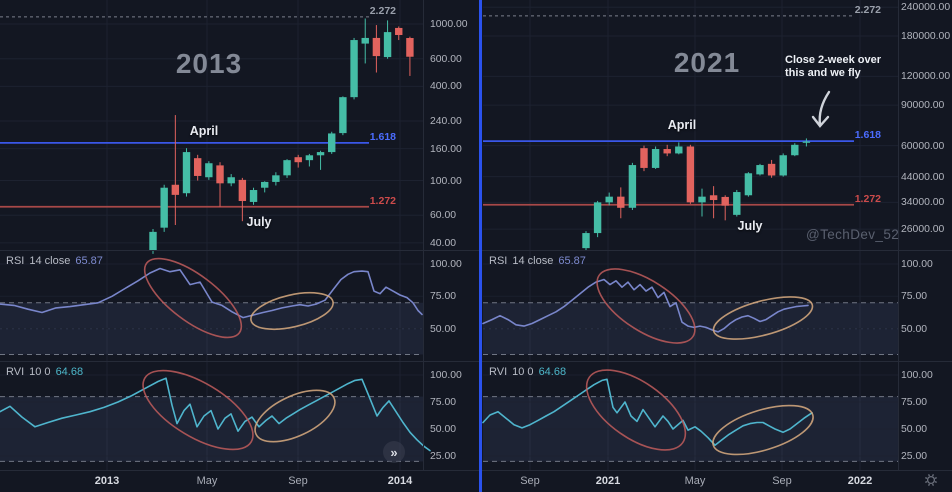 The image size is (952, 492). Describe the element at coordinates (696, 194) in the screenshot. I see `candles-2021` at that location.